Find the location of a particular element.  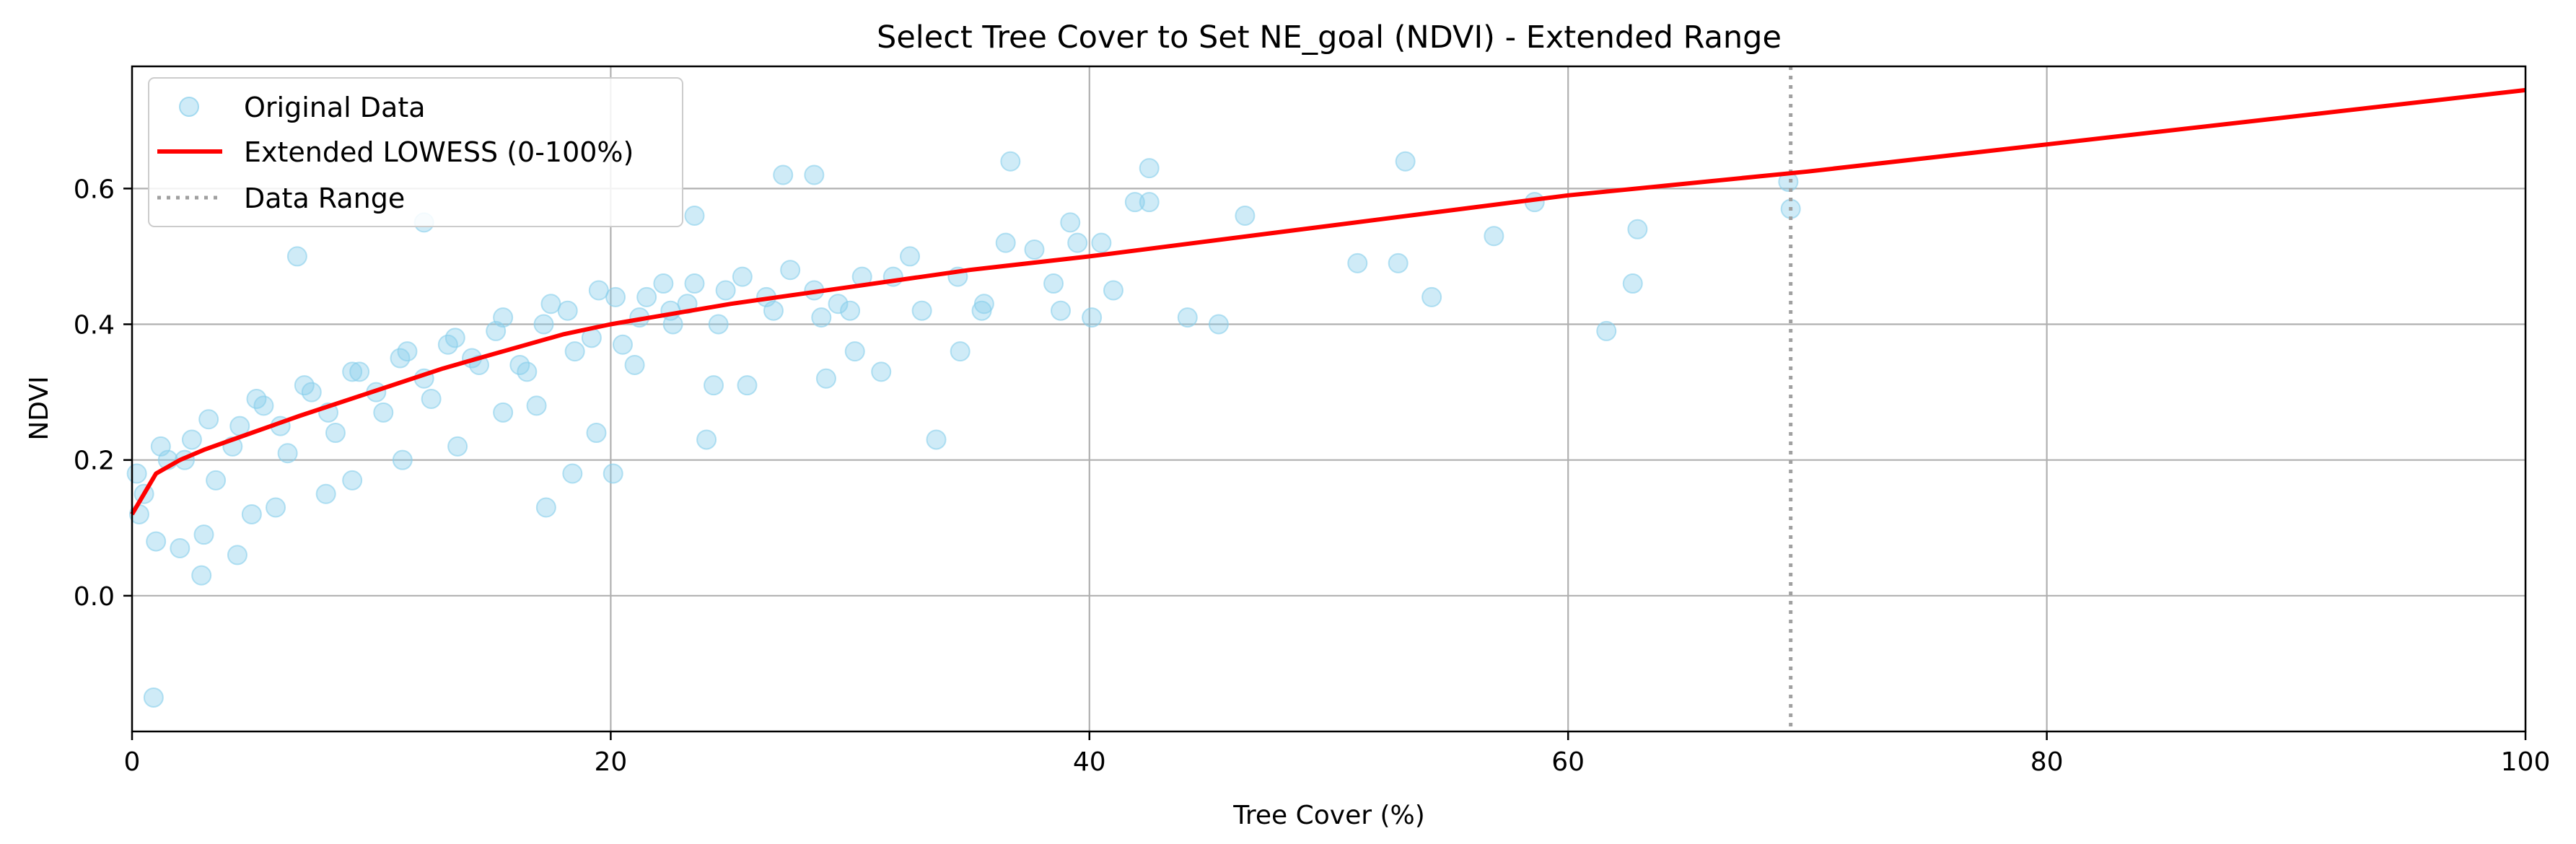

legend-label-original-data: Original Data is located at coordinates (335, 107).